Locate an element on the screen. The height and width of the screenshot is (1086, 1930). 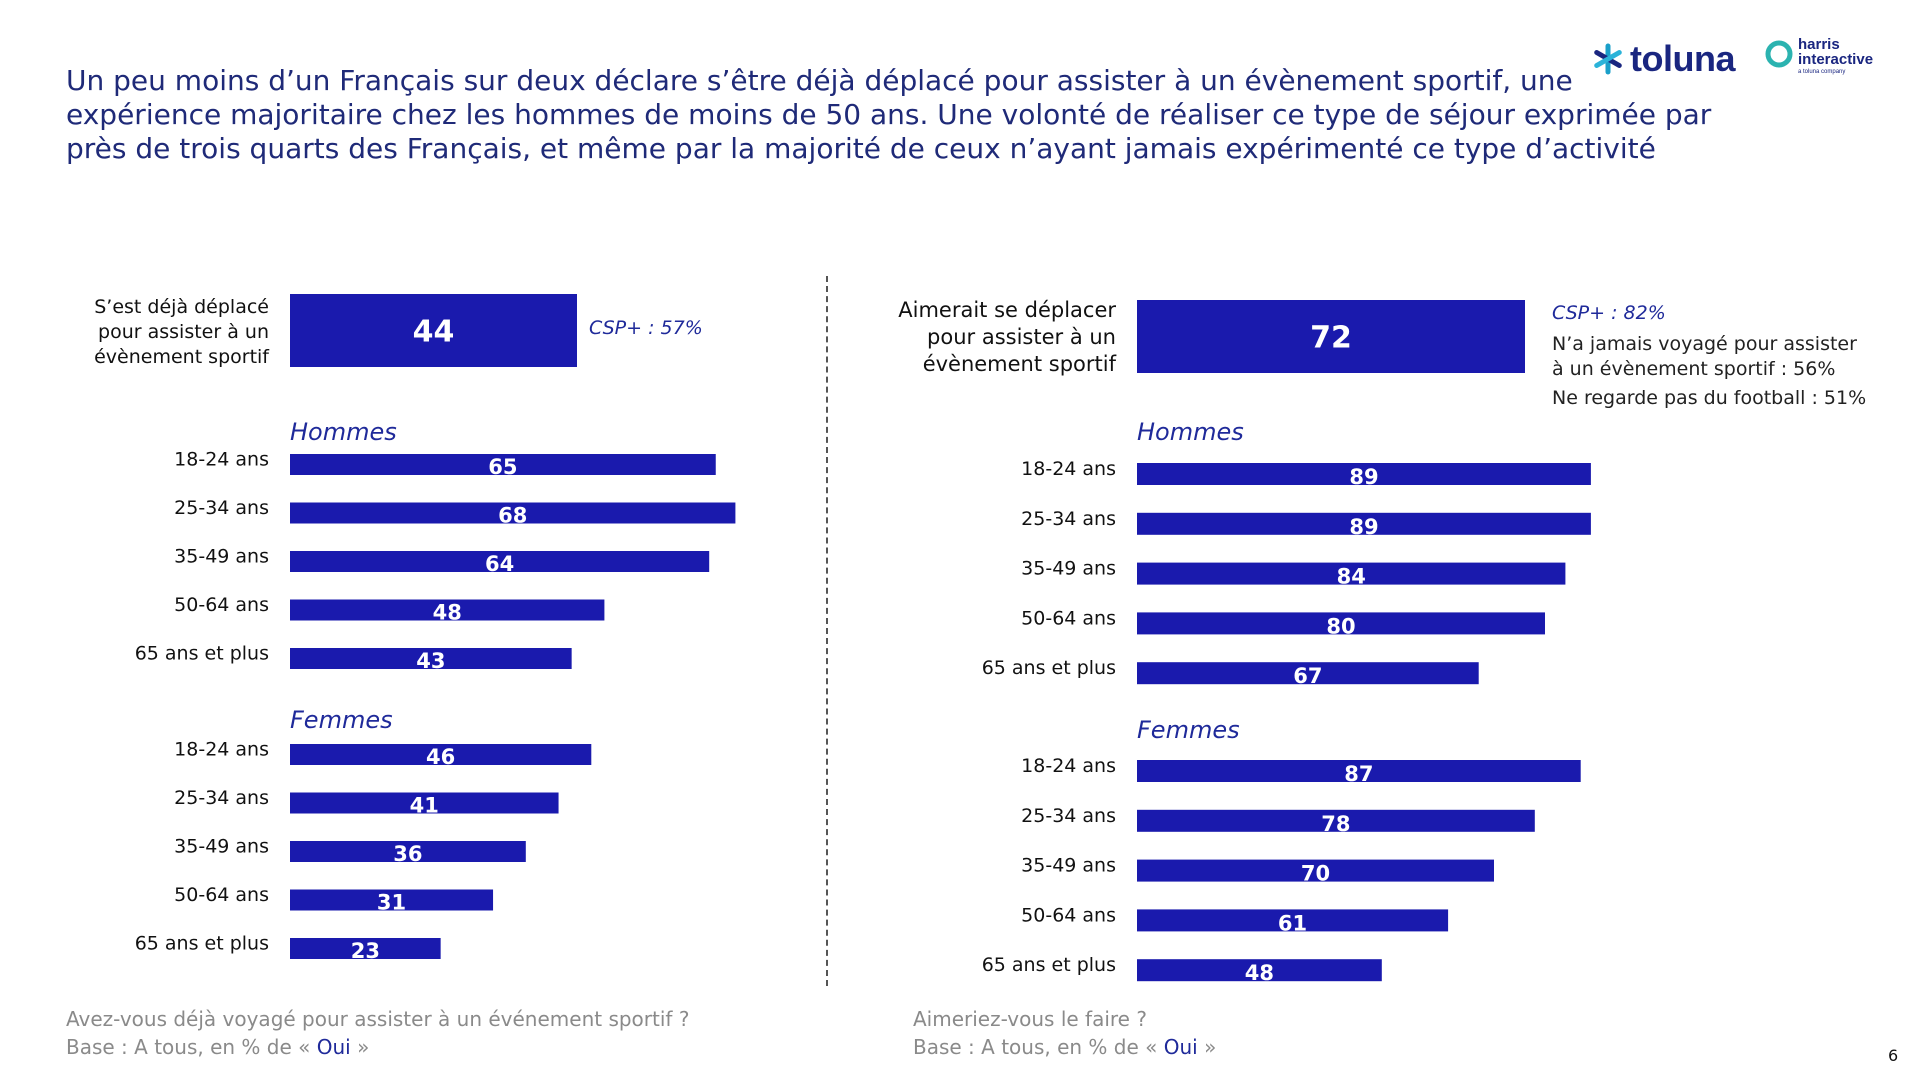
note-text: CSP+ : 57% is located at coordinates (646, 328).